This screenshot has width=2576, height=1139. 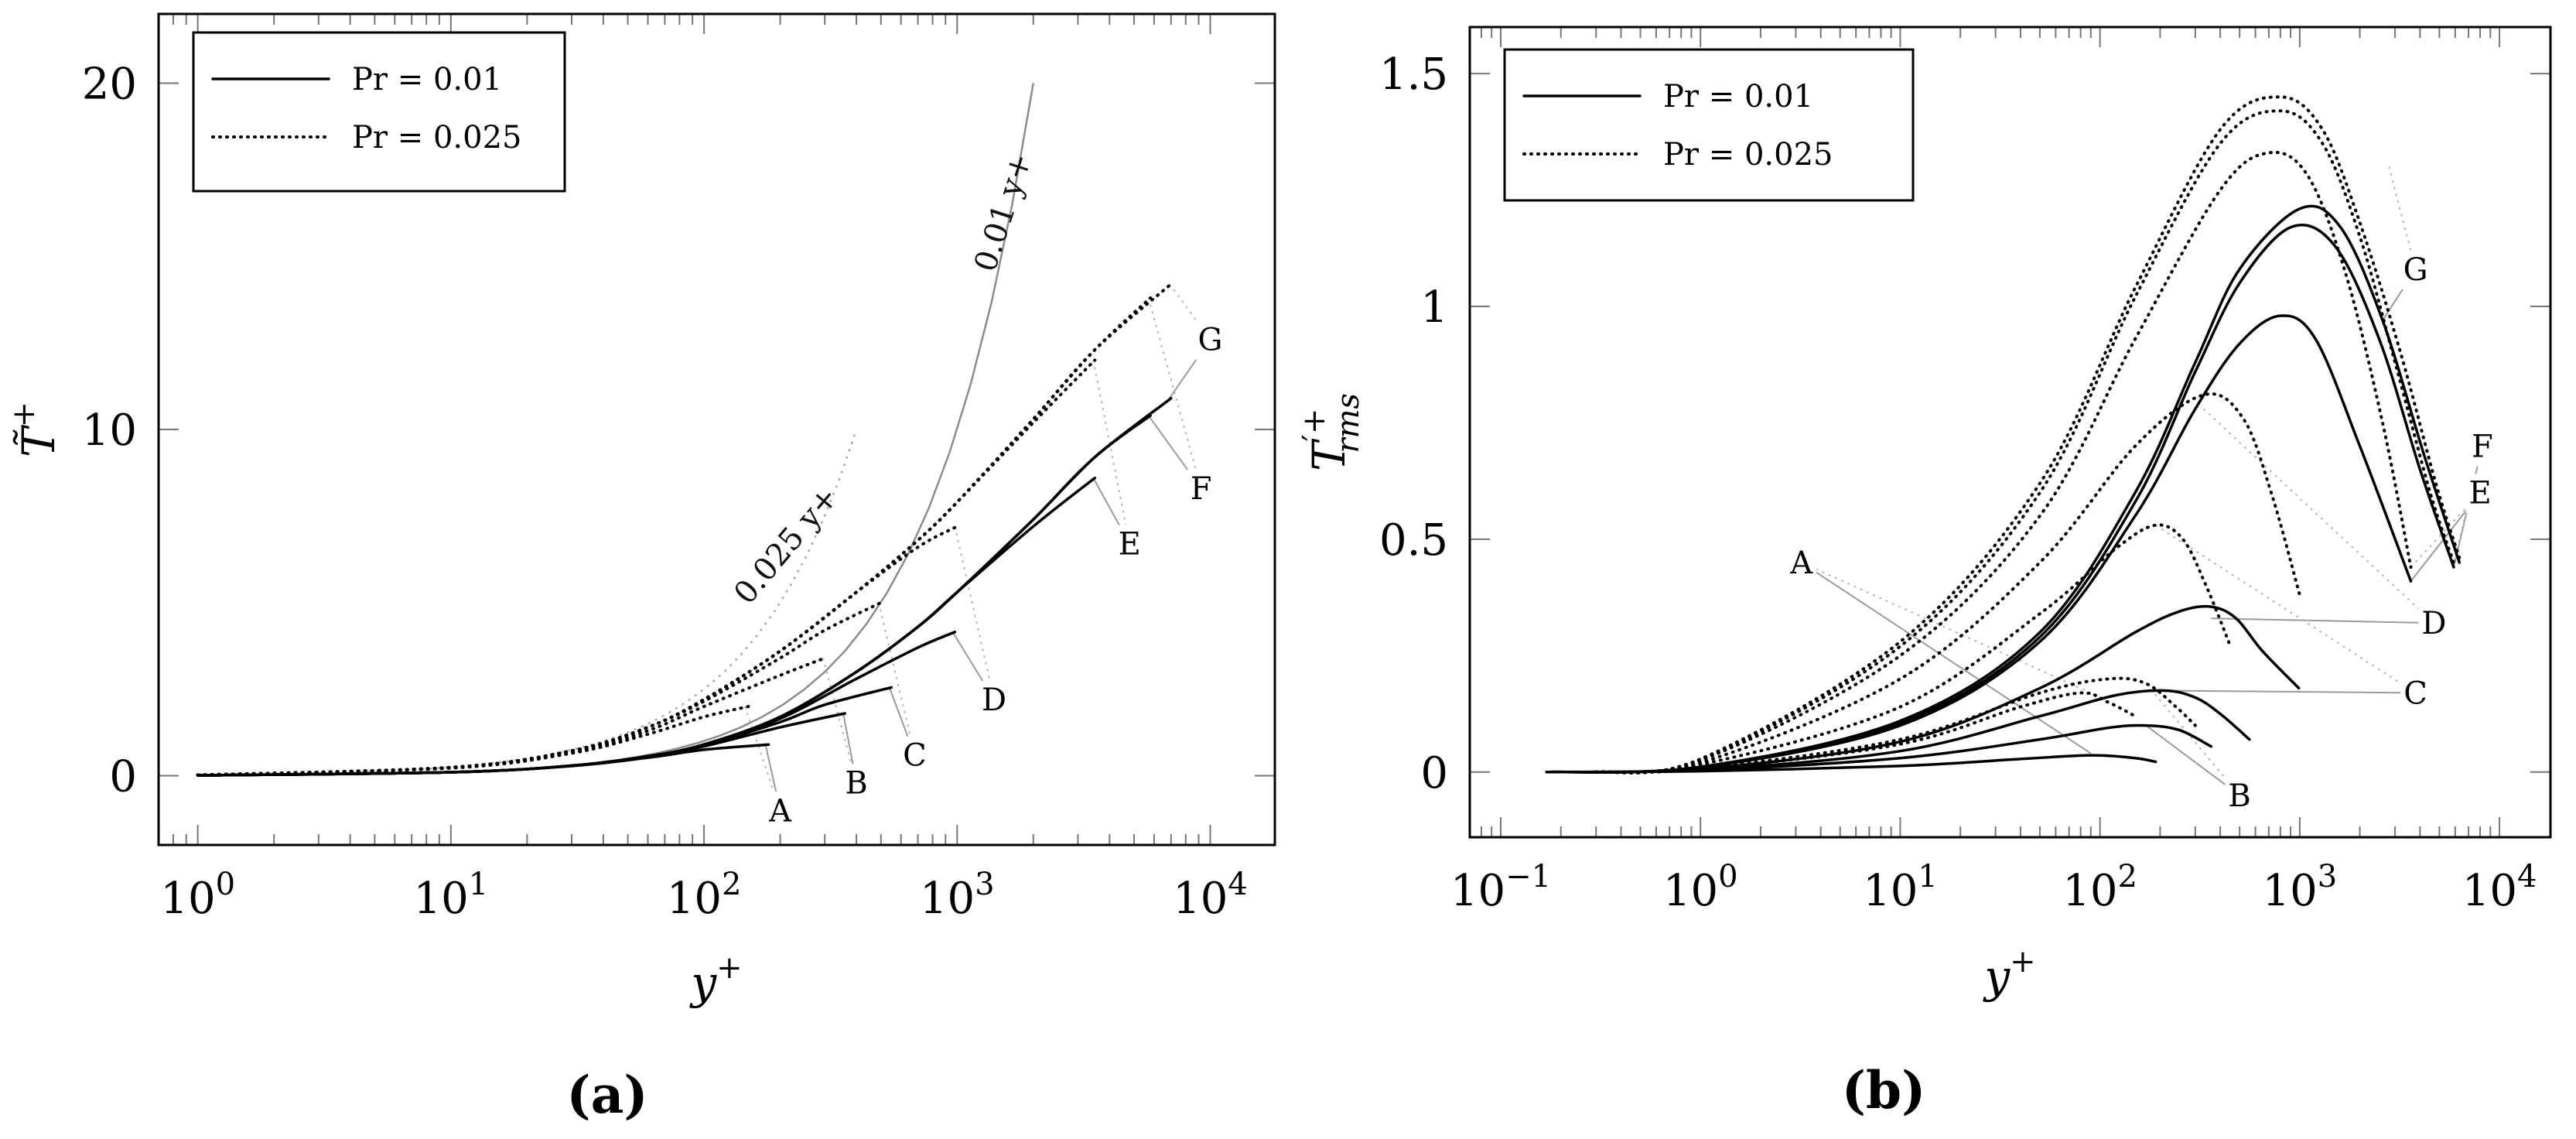 What do you see at coordinates (109, 430) in the screenshot?
I see `y-tick-label: 10` at bounding box center [109, 430].